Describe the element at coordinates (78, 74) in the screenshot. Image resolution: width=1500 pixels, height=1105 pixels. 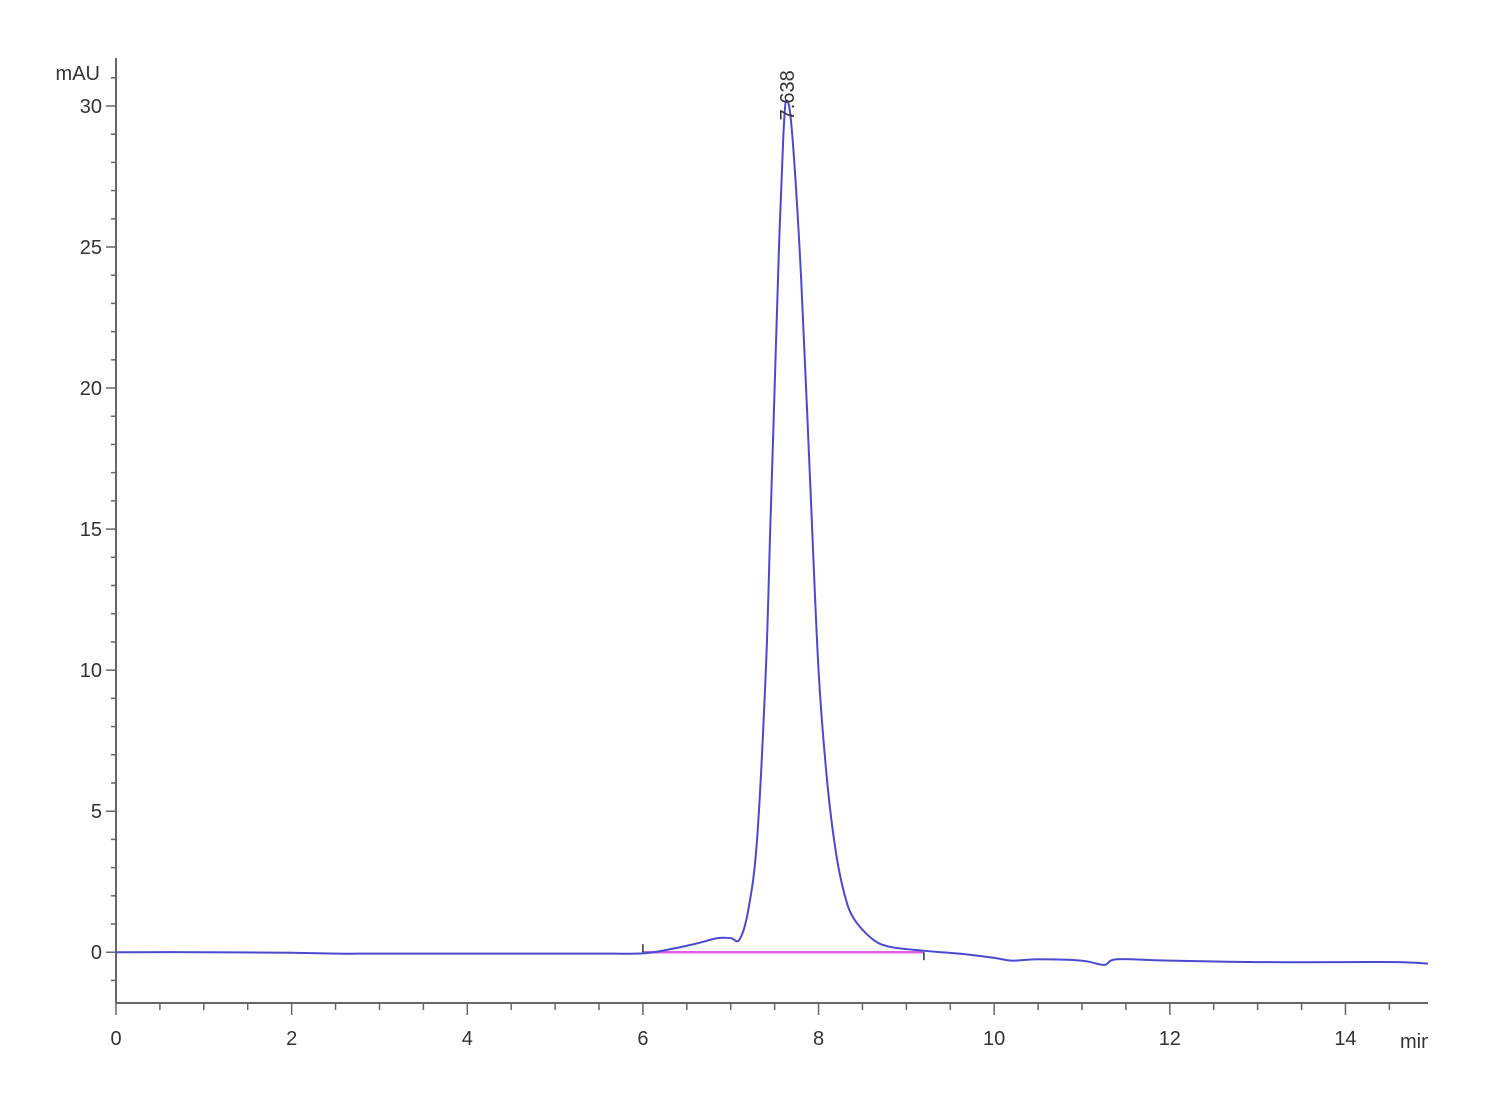
I see `y-axis-label: mAU` at that location.